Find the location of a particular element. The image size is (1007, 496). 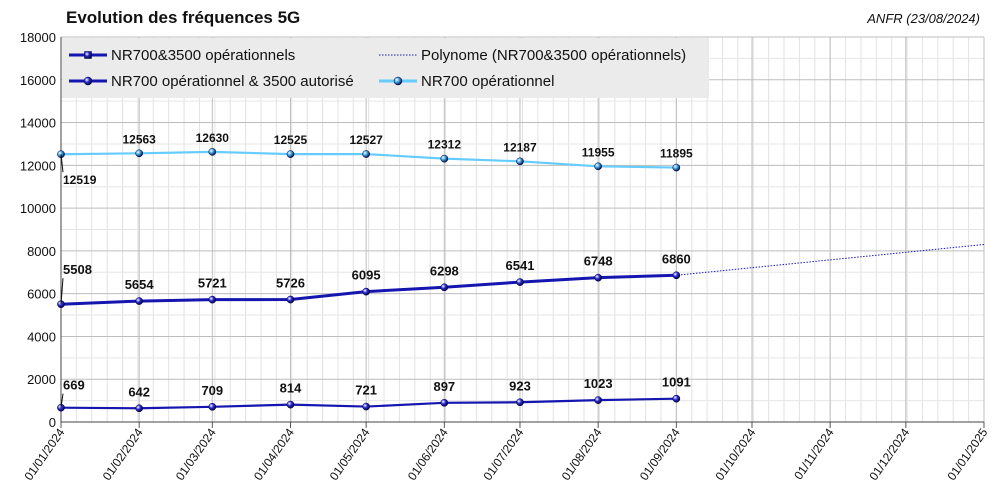

data-label: 6541 is located at coordinates (520, 265).